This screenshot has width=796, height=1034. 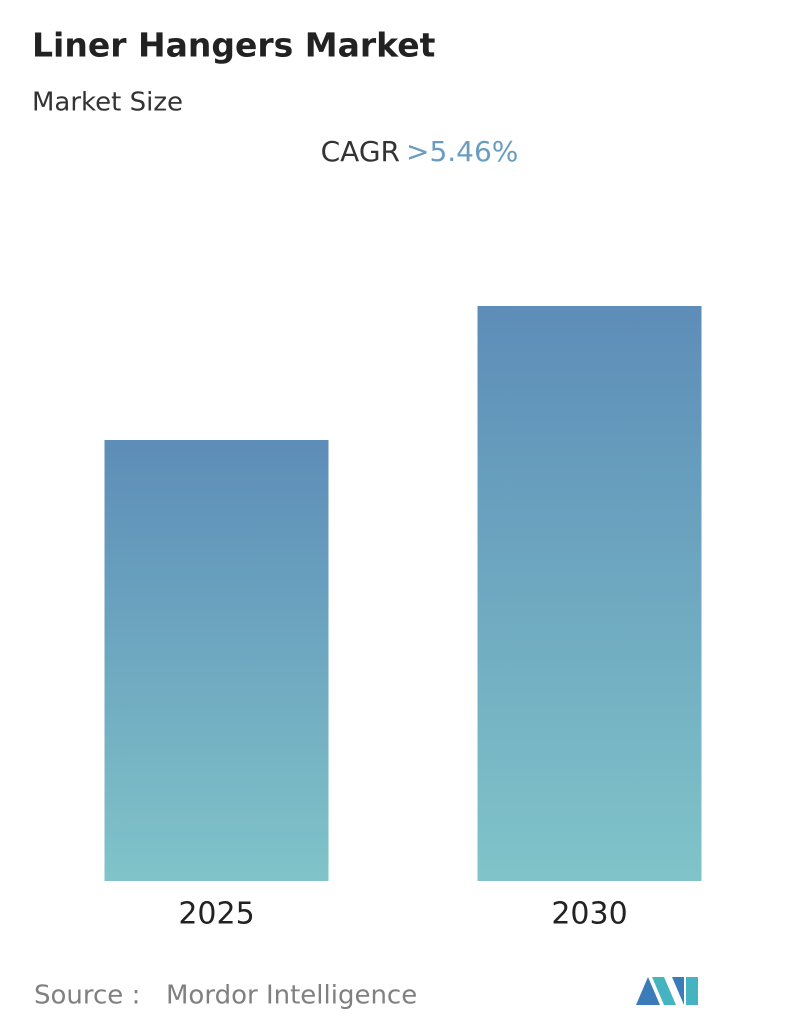 What do you see at coordinates (589, 914) in the screenshot?
I see `x-tick-label: 2030` at bounding box center [589, 914].